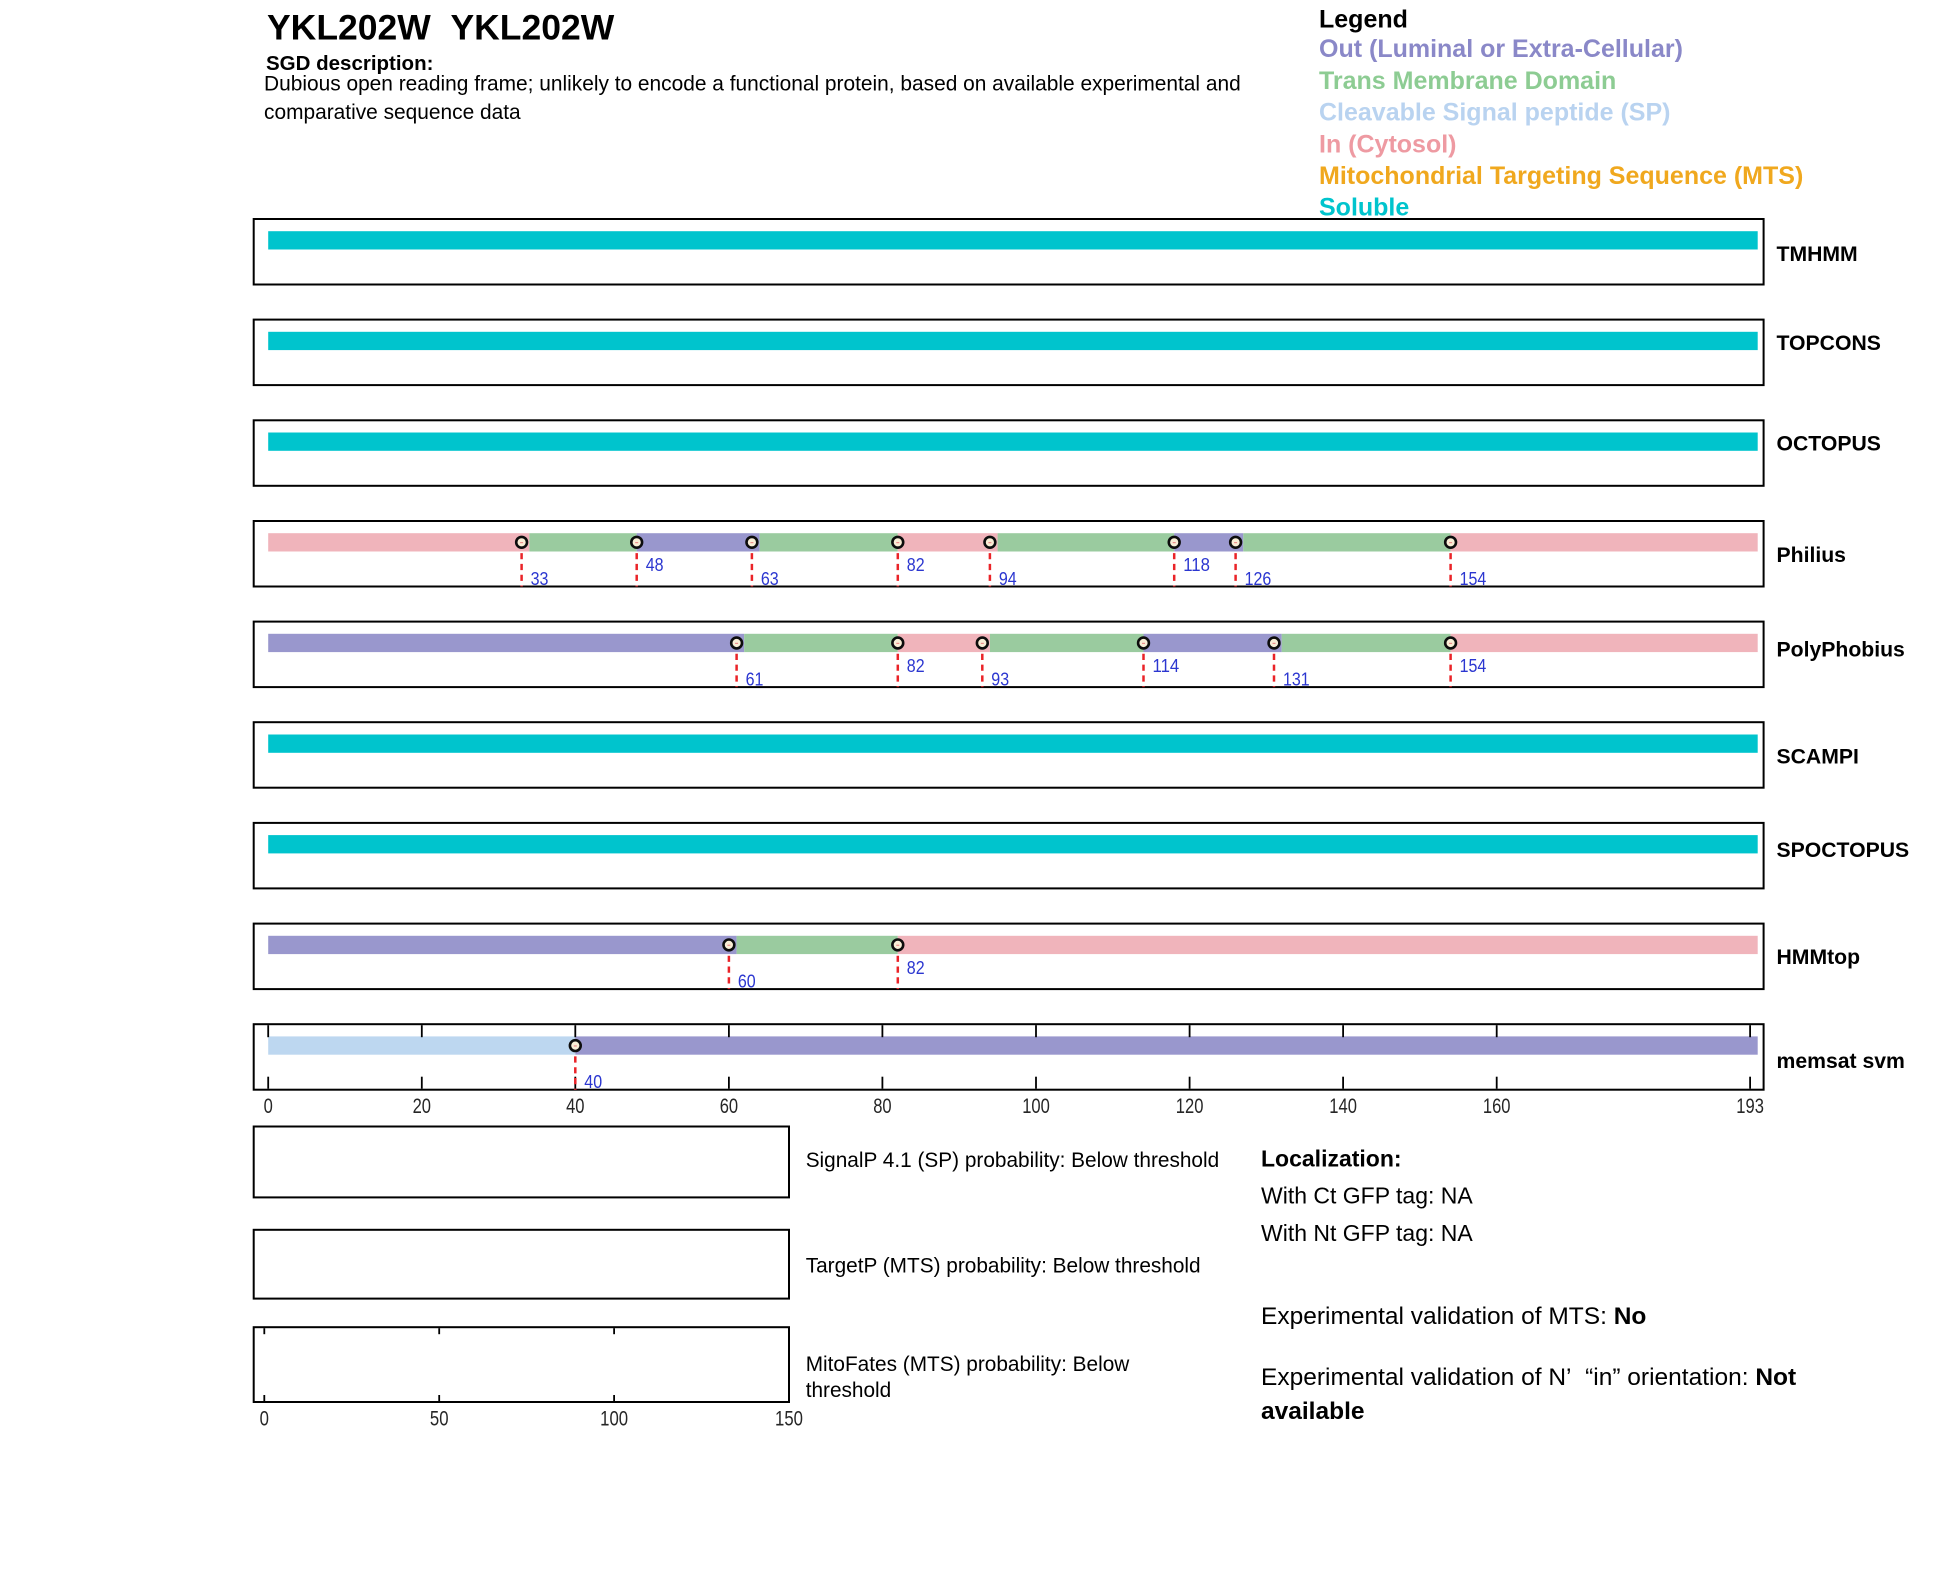  What do you see at coordinates (1343, 1106) in the screenshot?
I see `svg-text: 140` at bounding box center [1343, 1106].